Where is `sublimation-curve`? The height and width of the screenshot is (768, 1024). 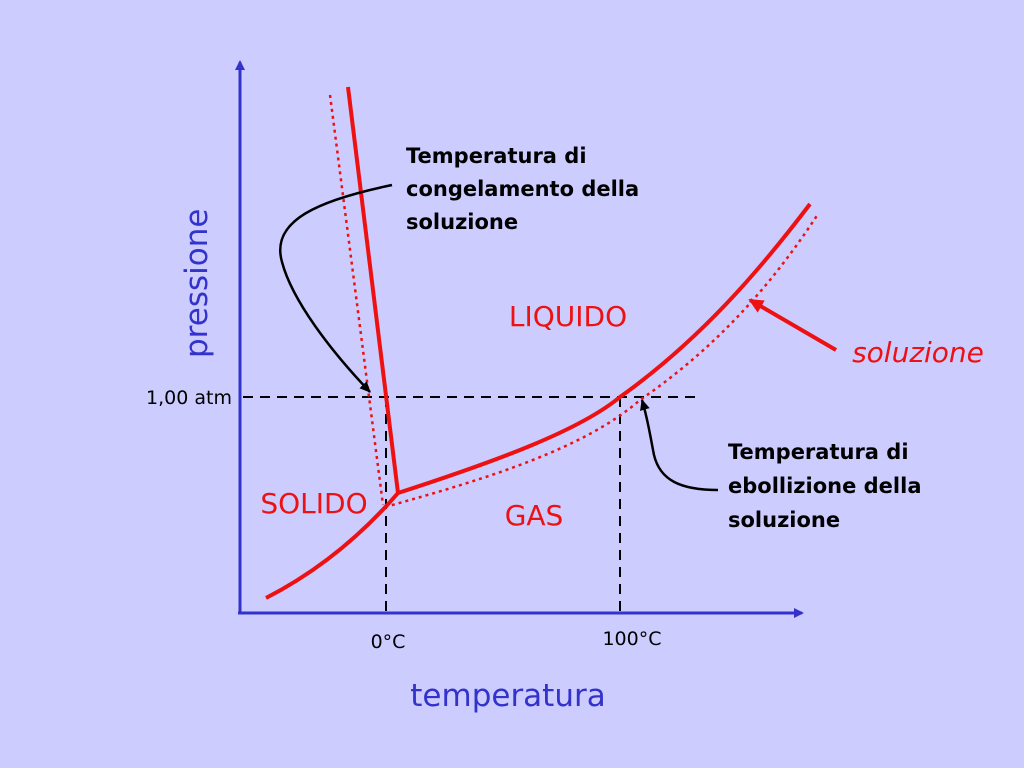 sublimation-curve is located at coordinates (332, 545).